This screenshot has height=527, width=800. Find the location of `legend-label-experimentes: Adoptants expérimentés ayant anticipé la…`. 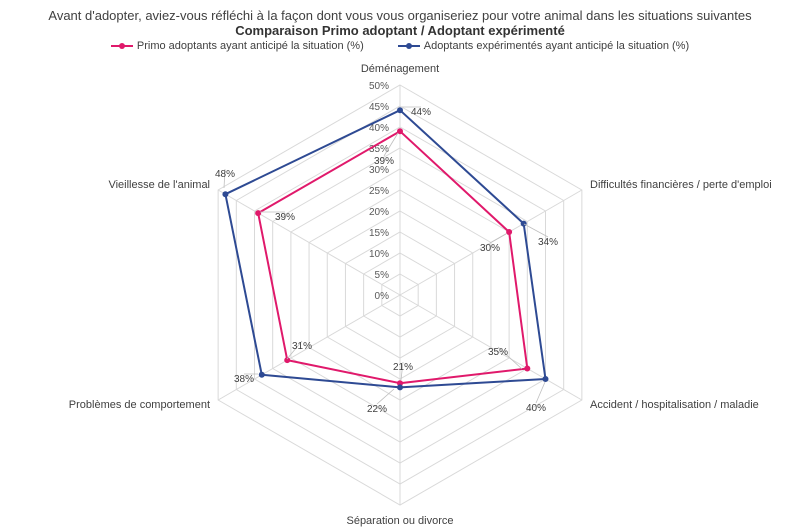

legend-label-experimentes: Adoptants expérimentés ayant anticipé la… is located at coordinates (556, 46).